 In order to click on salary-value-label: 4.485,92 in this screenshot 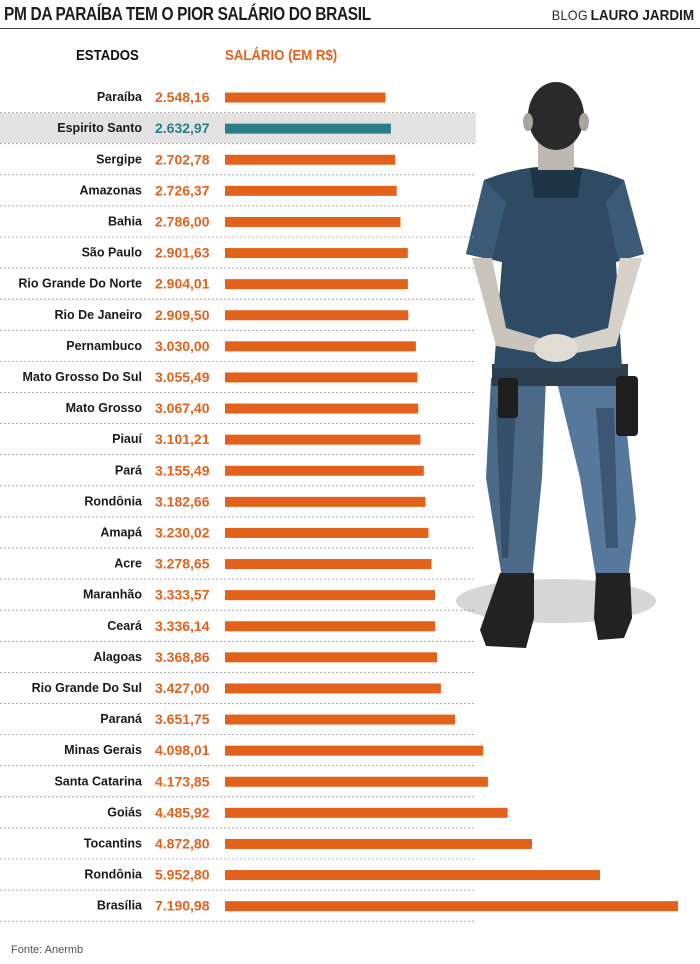, I will do `click(182, 812)`.